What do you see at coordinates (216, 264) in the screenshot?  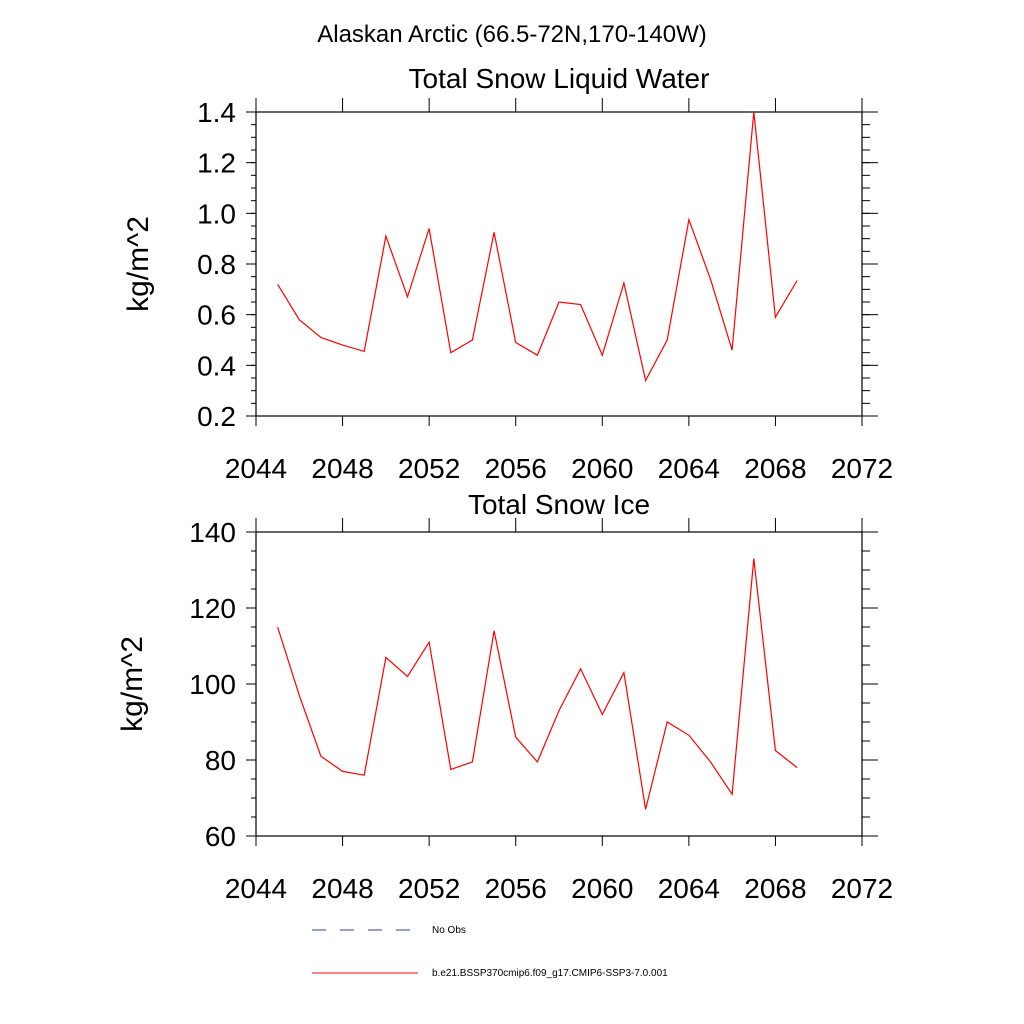 I see `y-tick-label: 0.8` at bounding box center [216, 264].